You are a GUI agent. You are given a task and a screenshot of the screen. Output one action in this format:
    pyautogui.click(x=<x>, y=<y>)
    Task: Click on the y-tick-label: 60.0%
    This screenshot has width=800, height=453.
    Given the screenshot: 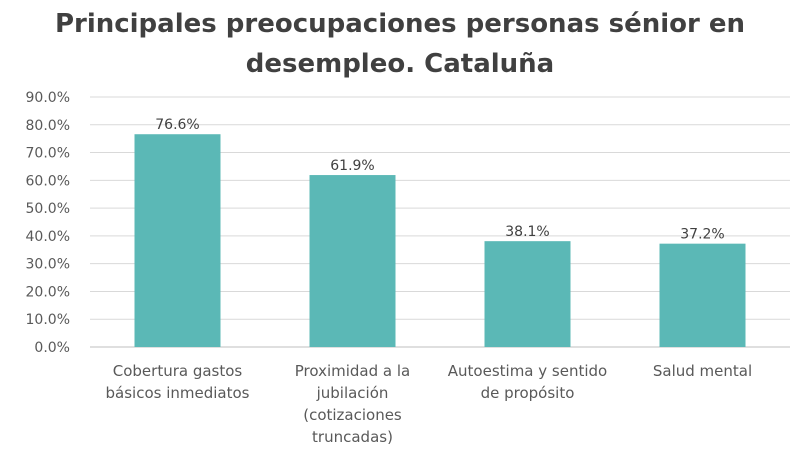 What is the action you would take?
    pyautogui.click(x=48, y=181)
    